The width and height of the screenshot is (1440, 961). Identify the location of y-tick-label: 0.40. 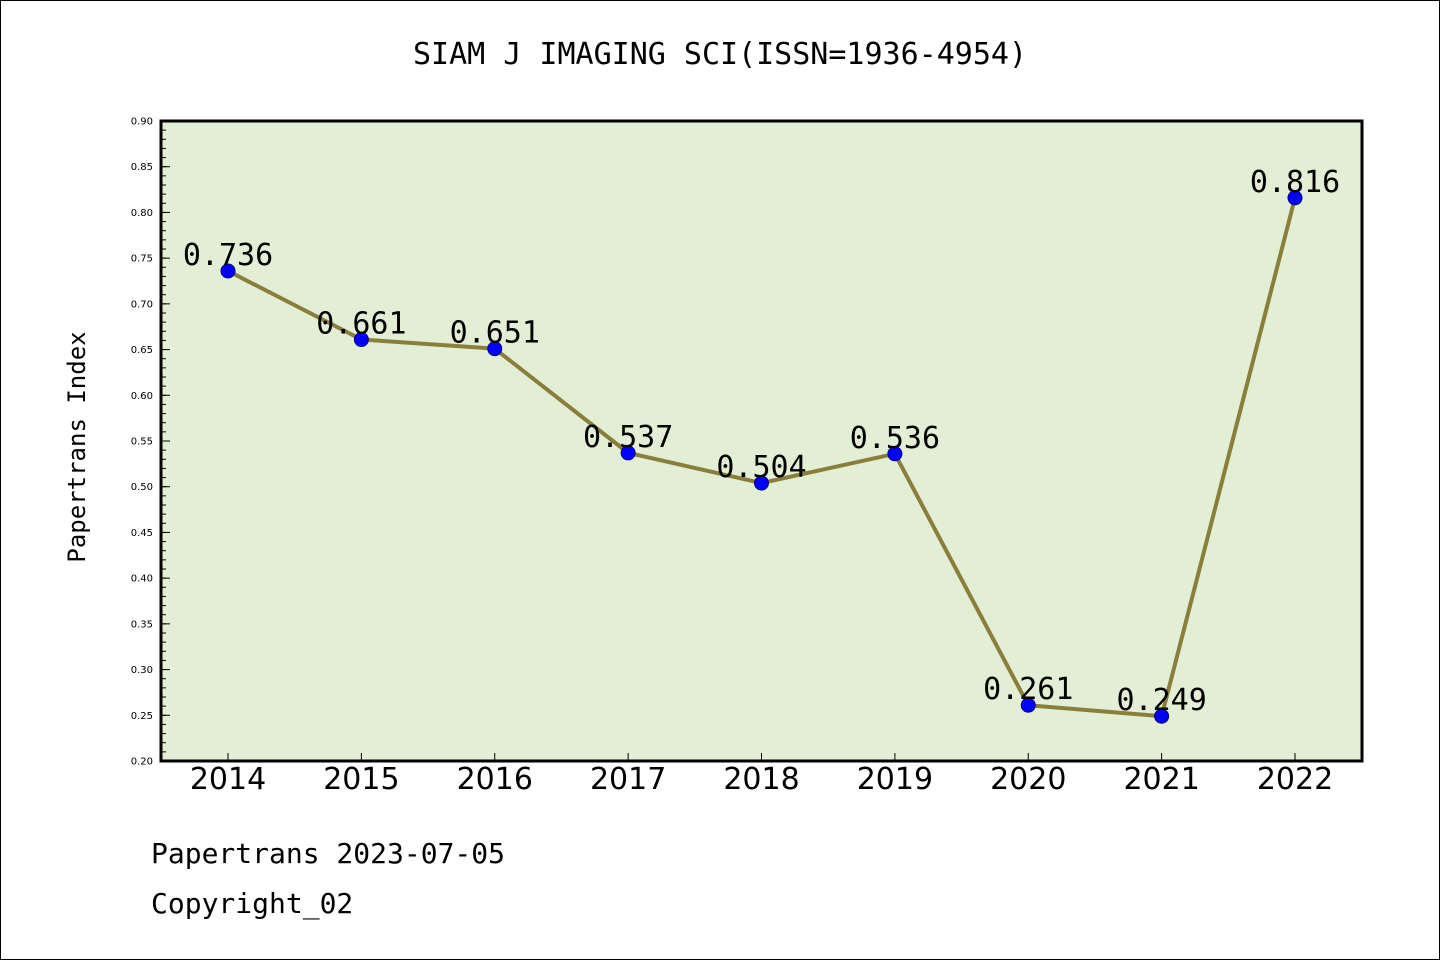
(142, 579).